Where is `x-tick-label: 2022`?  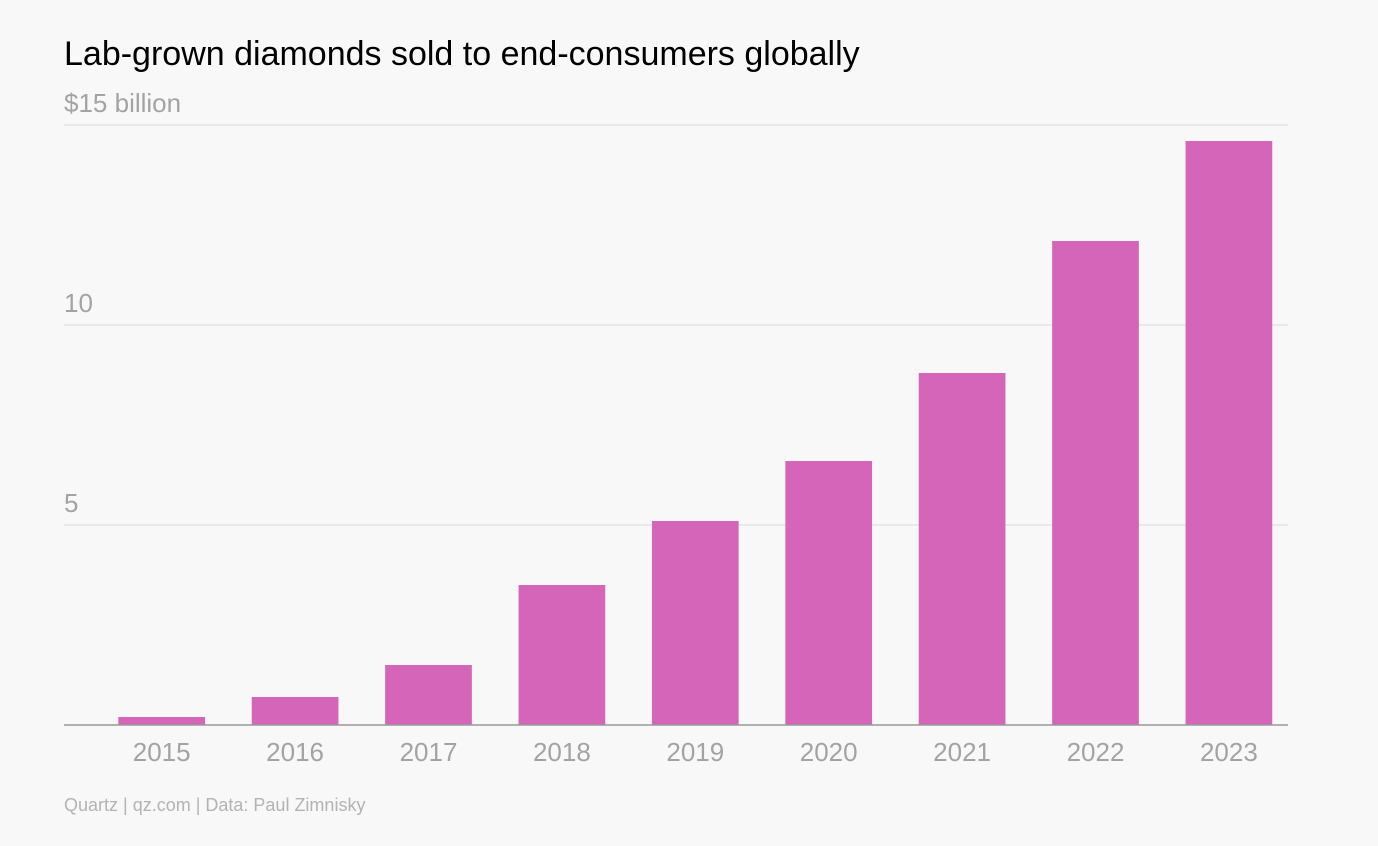 x-tick-label: 2022 is located at coordinates (1096, 752).